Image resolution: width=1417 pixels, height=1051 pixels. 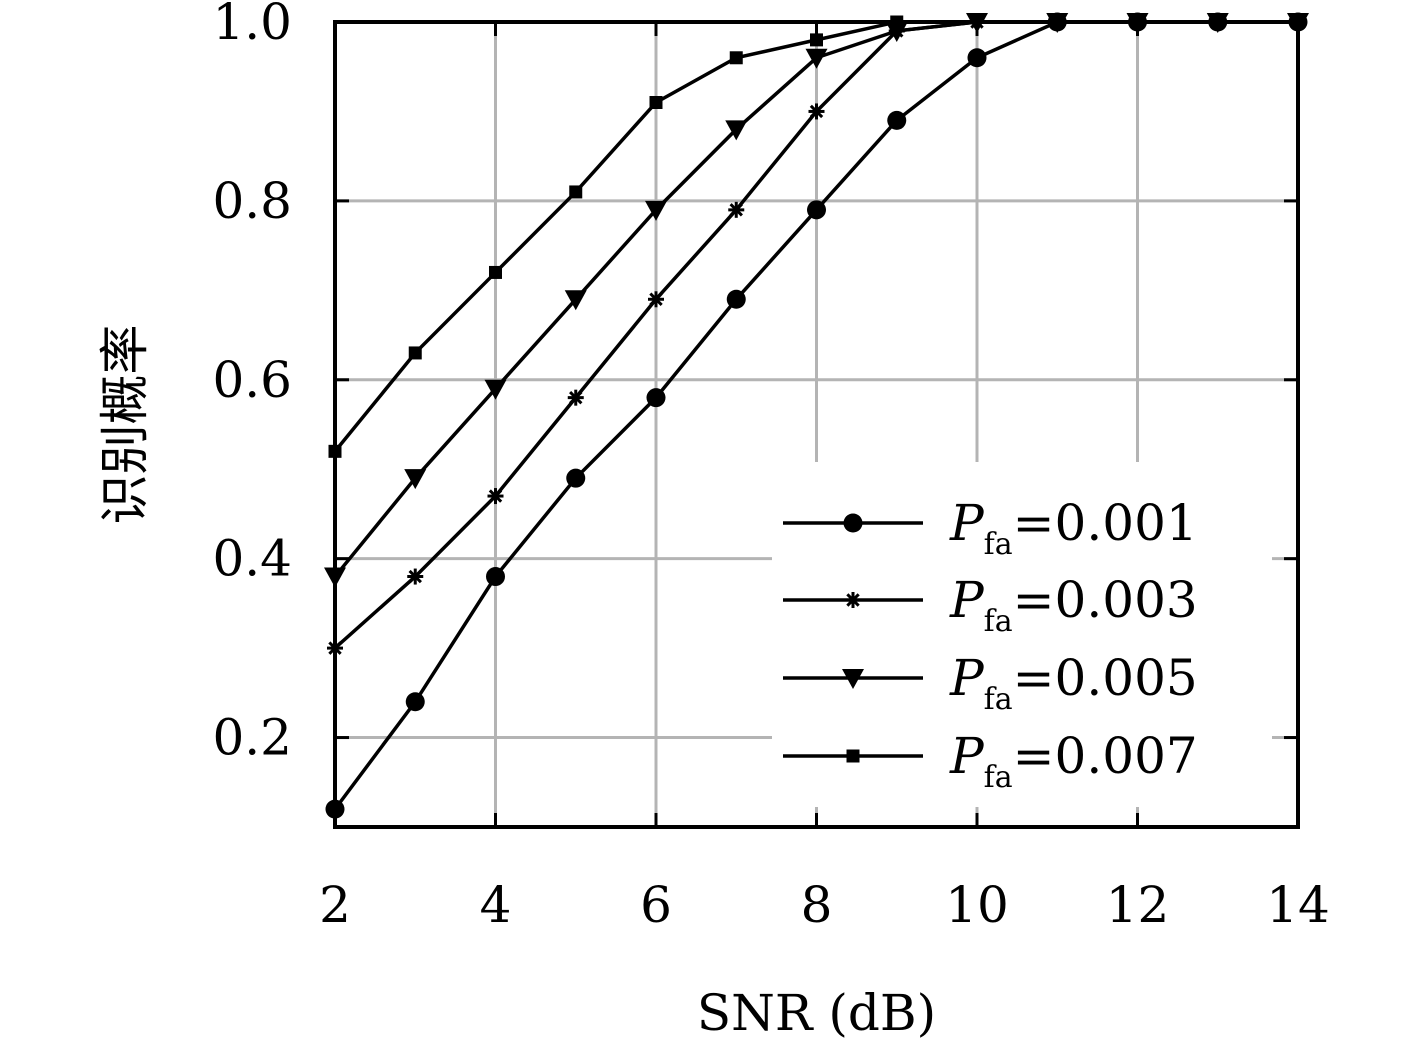 I want to click on legend-item-2: Pfa=0.005, so click(x=990, y=683).